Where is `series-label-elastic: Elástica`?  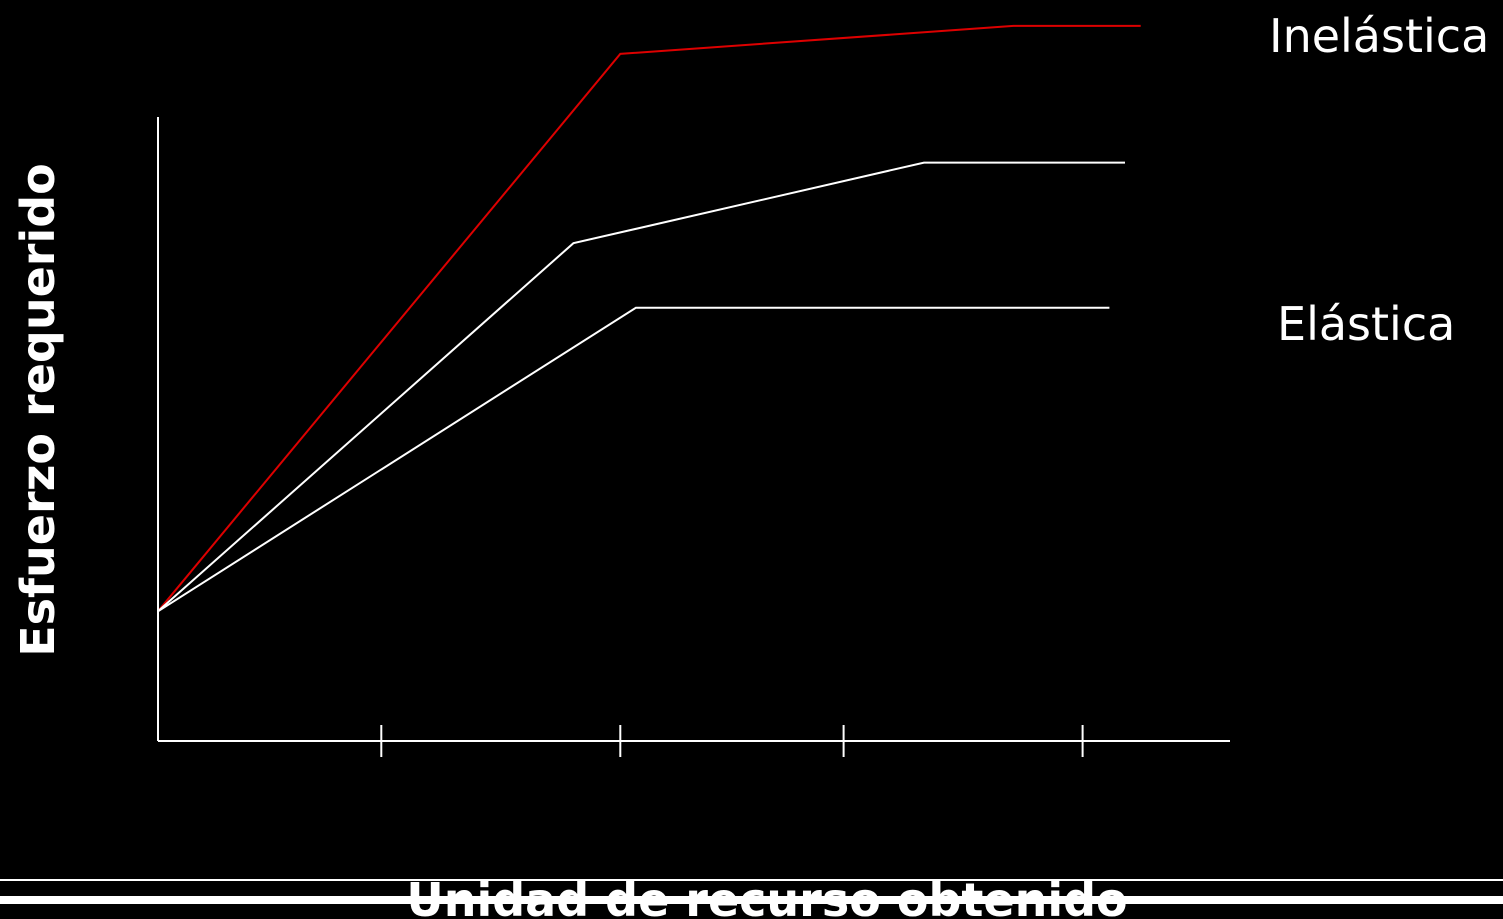
series-label-elastic: Elástica is located at coordinates (1366, 324).